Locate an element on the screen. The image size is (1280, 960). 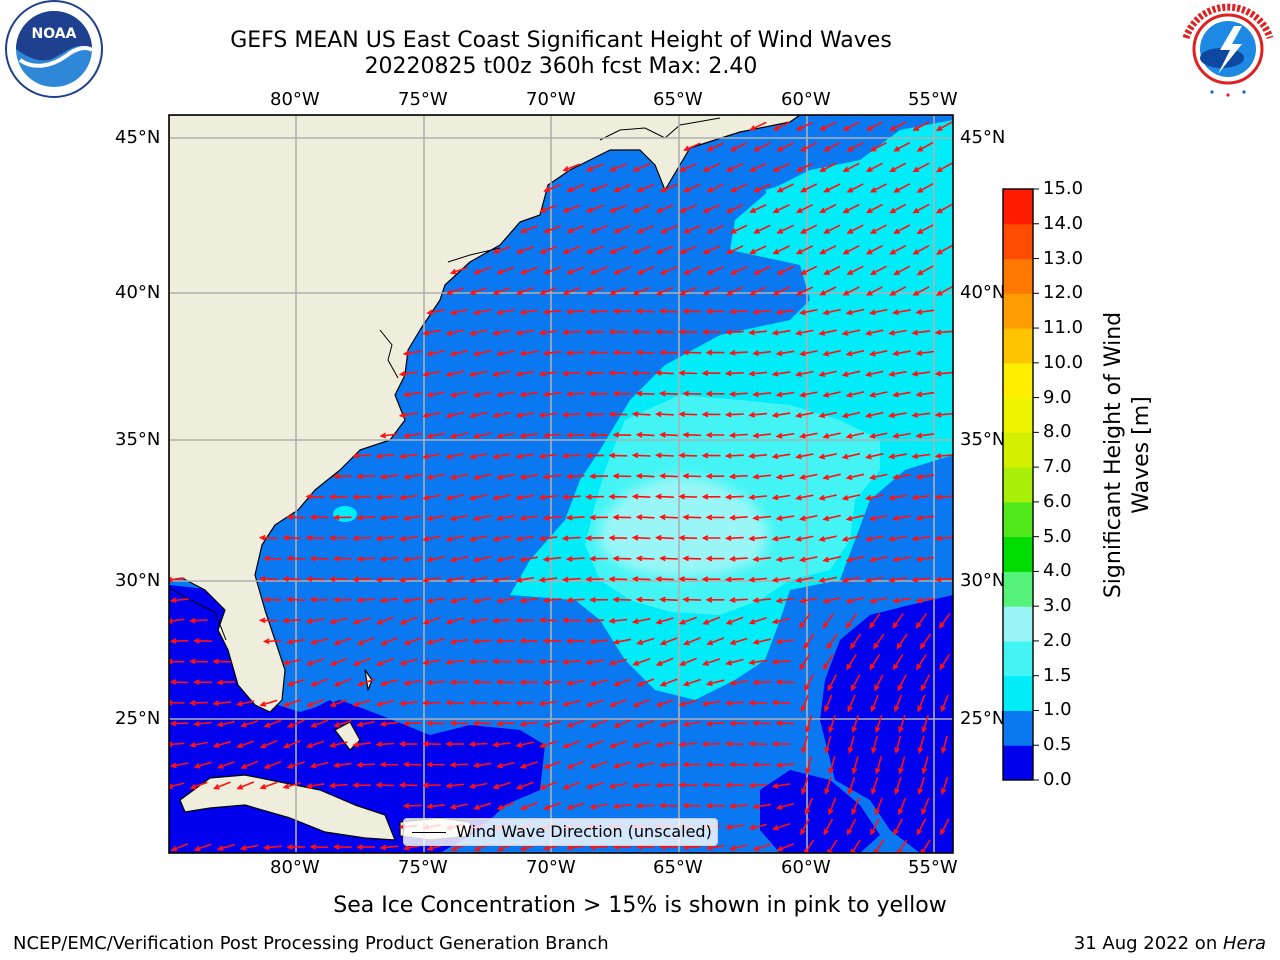
chart-subtitle: 20220825 t00z 360h fcst Max: 2.40 is located at coordinates (561, 66).